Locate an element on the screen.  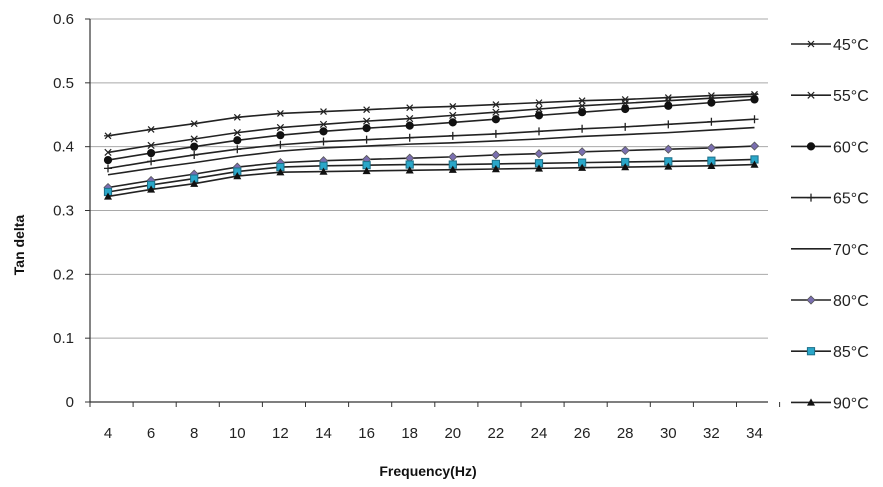
x-tick-label: 30 is located at coordinates (668, 433).